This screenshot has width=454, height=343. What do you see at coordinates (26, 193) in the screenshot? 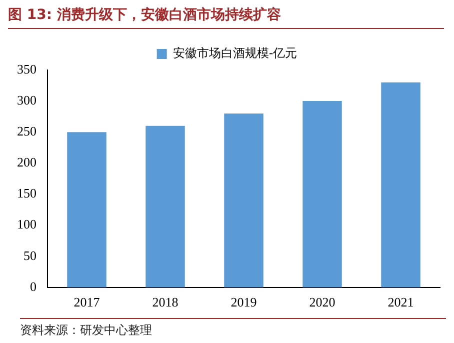
I see `y-tick-label: 150` at bounding box center [26, 193].